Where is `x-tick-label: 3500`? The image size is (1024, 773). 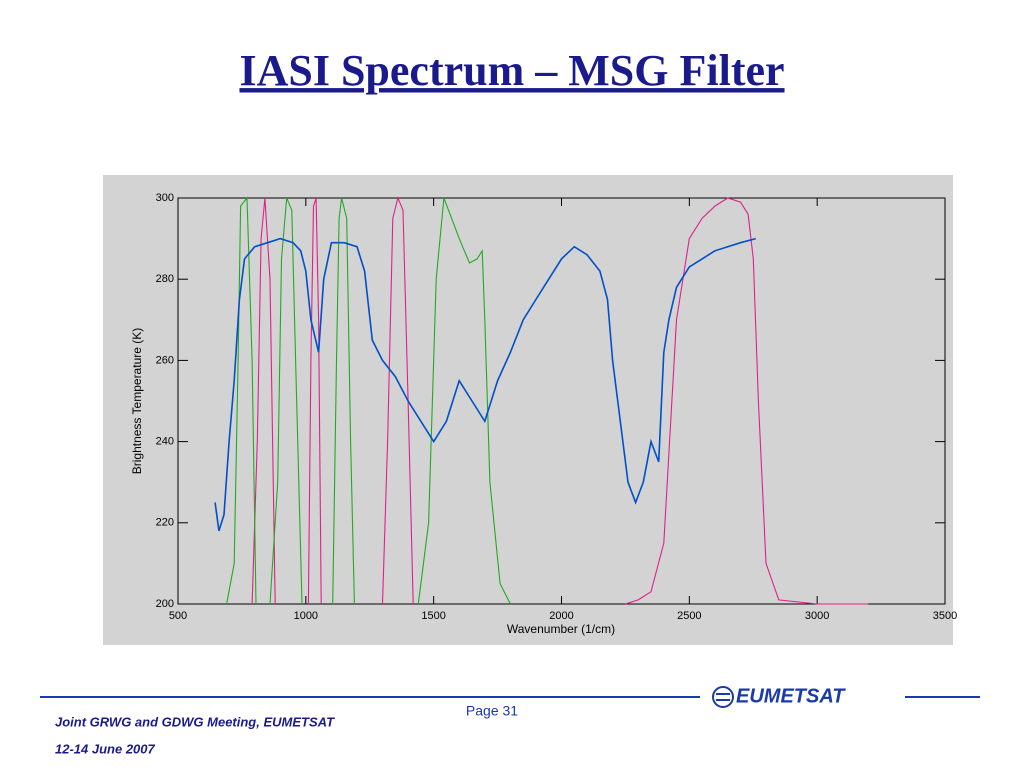
x-tick-label: 3500 is located at coordinates (945, 616).